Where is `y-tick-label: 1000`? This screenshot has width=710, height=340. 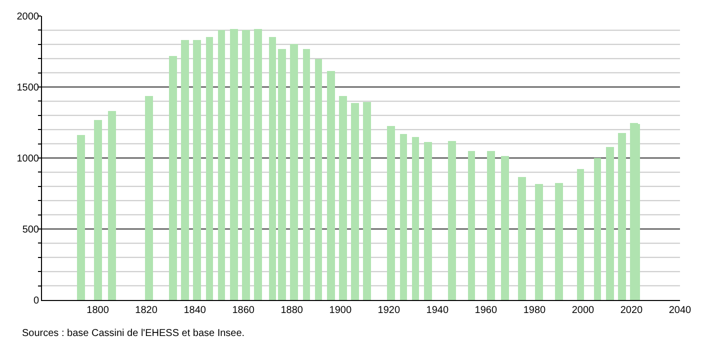
y-tick-label: 1000 is located at coordinates (28, 159).